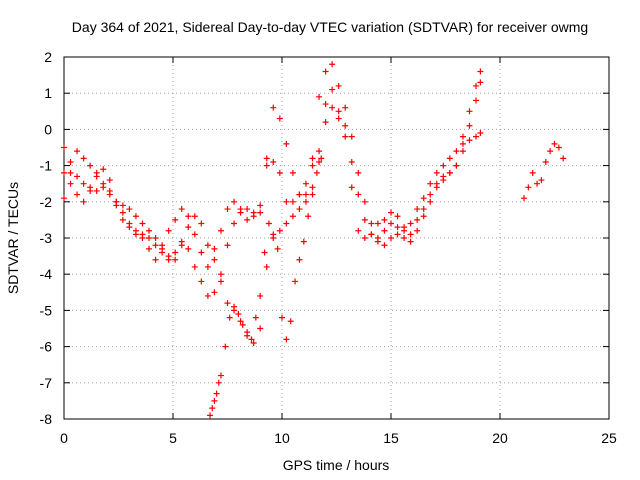  What do you see at coordinates (46, 238) in the screenshot?
I see `y-tick-label: -3` at bounding box center [46, 238].